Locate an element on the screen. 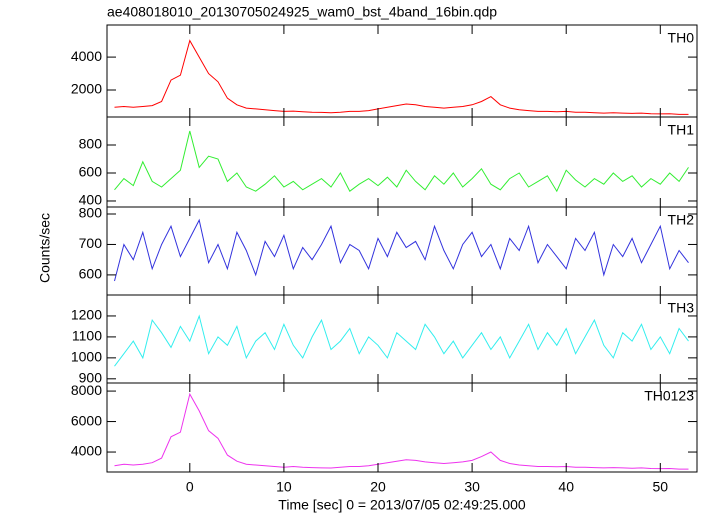 The height and width of the screenshot is (516, 717). y-tick-label: 6000 is located at coordinates (86, 420).